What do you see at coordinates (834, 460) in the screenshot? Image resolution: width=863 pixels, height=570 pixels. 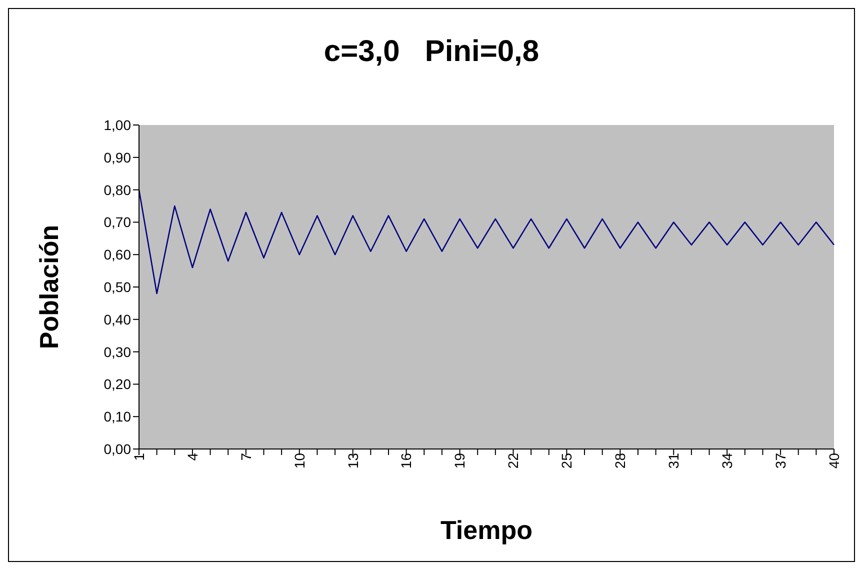 I see `x-tick-label: 40` at bounding box center [834, 460].